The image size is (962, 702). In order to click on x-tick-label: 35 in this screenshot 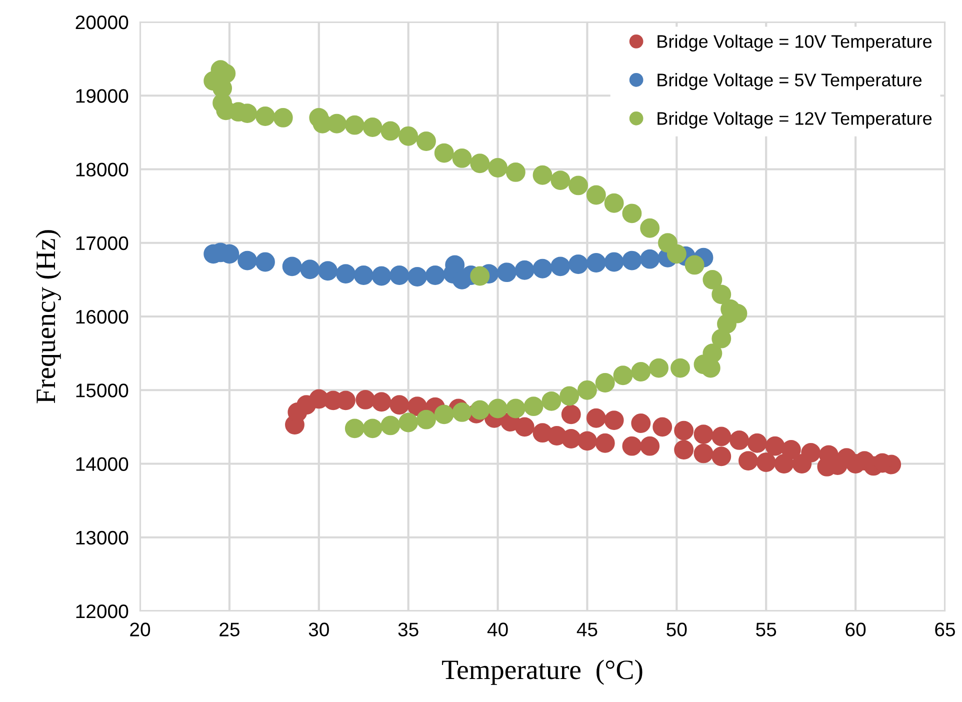, I will do `click(408, 629)`.